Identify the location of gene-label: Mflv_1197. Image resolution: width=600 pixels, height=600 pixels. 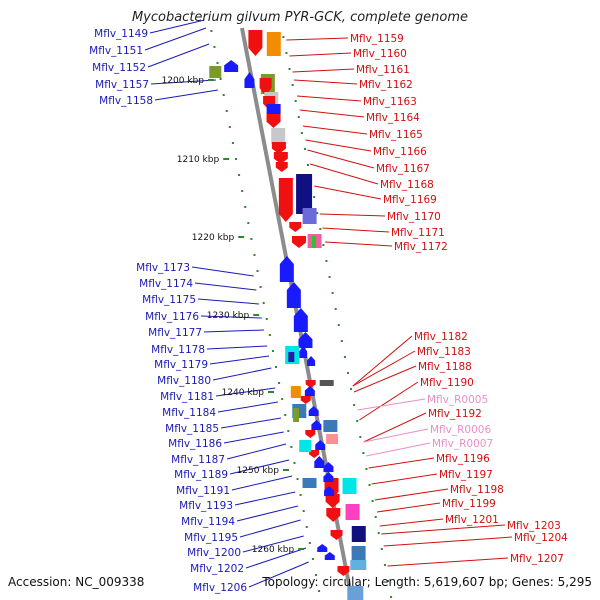
(466, 475).